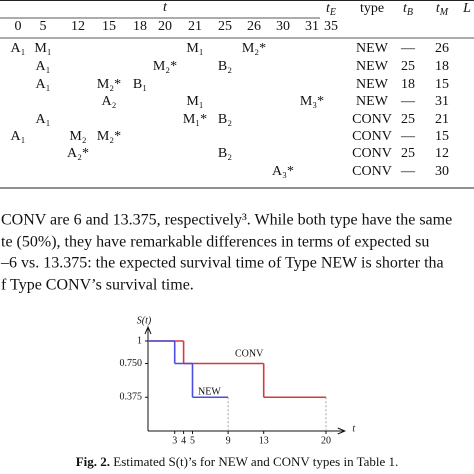 The height and width of the screenshot is (474, 474). What do you see at coordinates (312, 101) in the screenshot?
I see `event-cell: M₃*` at bounding box center [312, 101].